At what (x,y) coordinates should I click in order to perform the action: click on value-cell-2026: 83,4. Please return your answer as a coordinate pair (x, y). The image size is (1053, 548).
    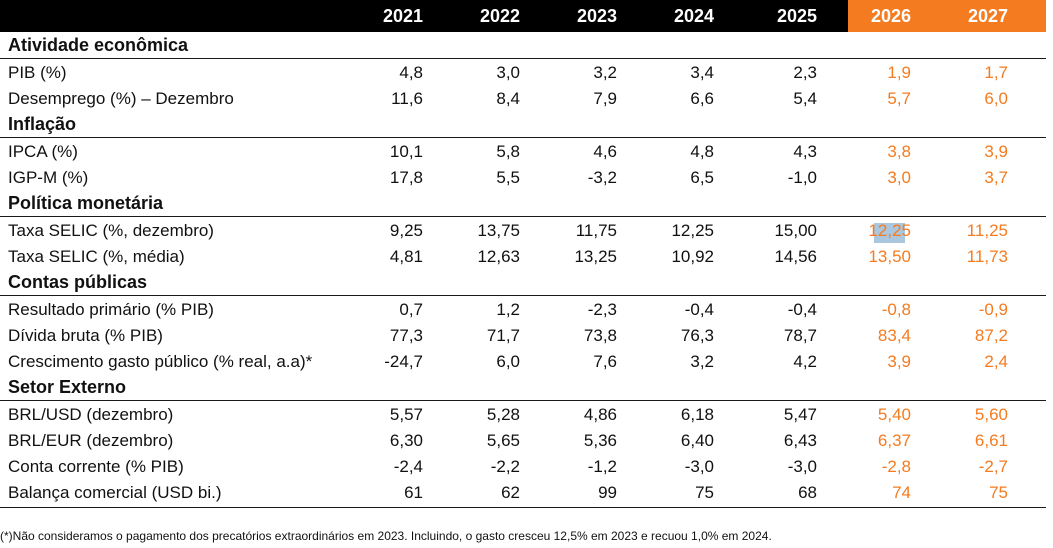
    Looking at the image, I should click on (894, 335).